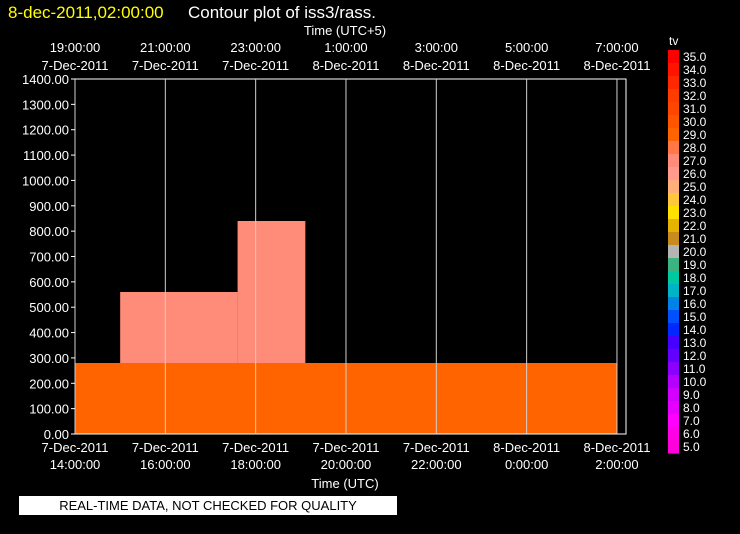 The height and width of the screenshot is (534, 740). Describe the element at coordinates (49, 333) in the screenshot. I see `y-tick-label: 400.00` at that location.